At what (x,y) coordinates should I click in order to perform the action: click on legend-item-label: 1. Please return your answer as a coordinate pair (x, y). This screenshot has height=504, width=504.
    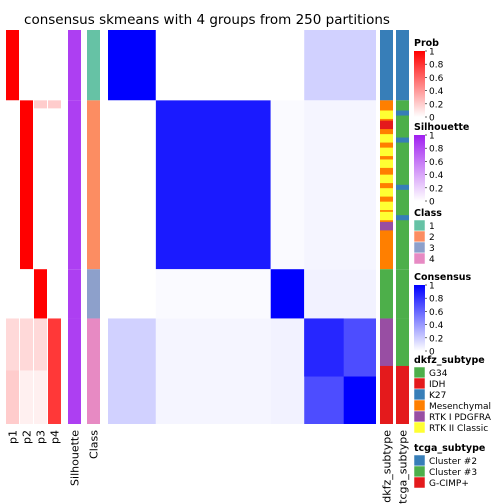
    Looking at the image, I should click on (432, 227).